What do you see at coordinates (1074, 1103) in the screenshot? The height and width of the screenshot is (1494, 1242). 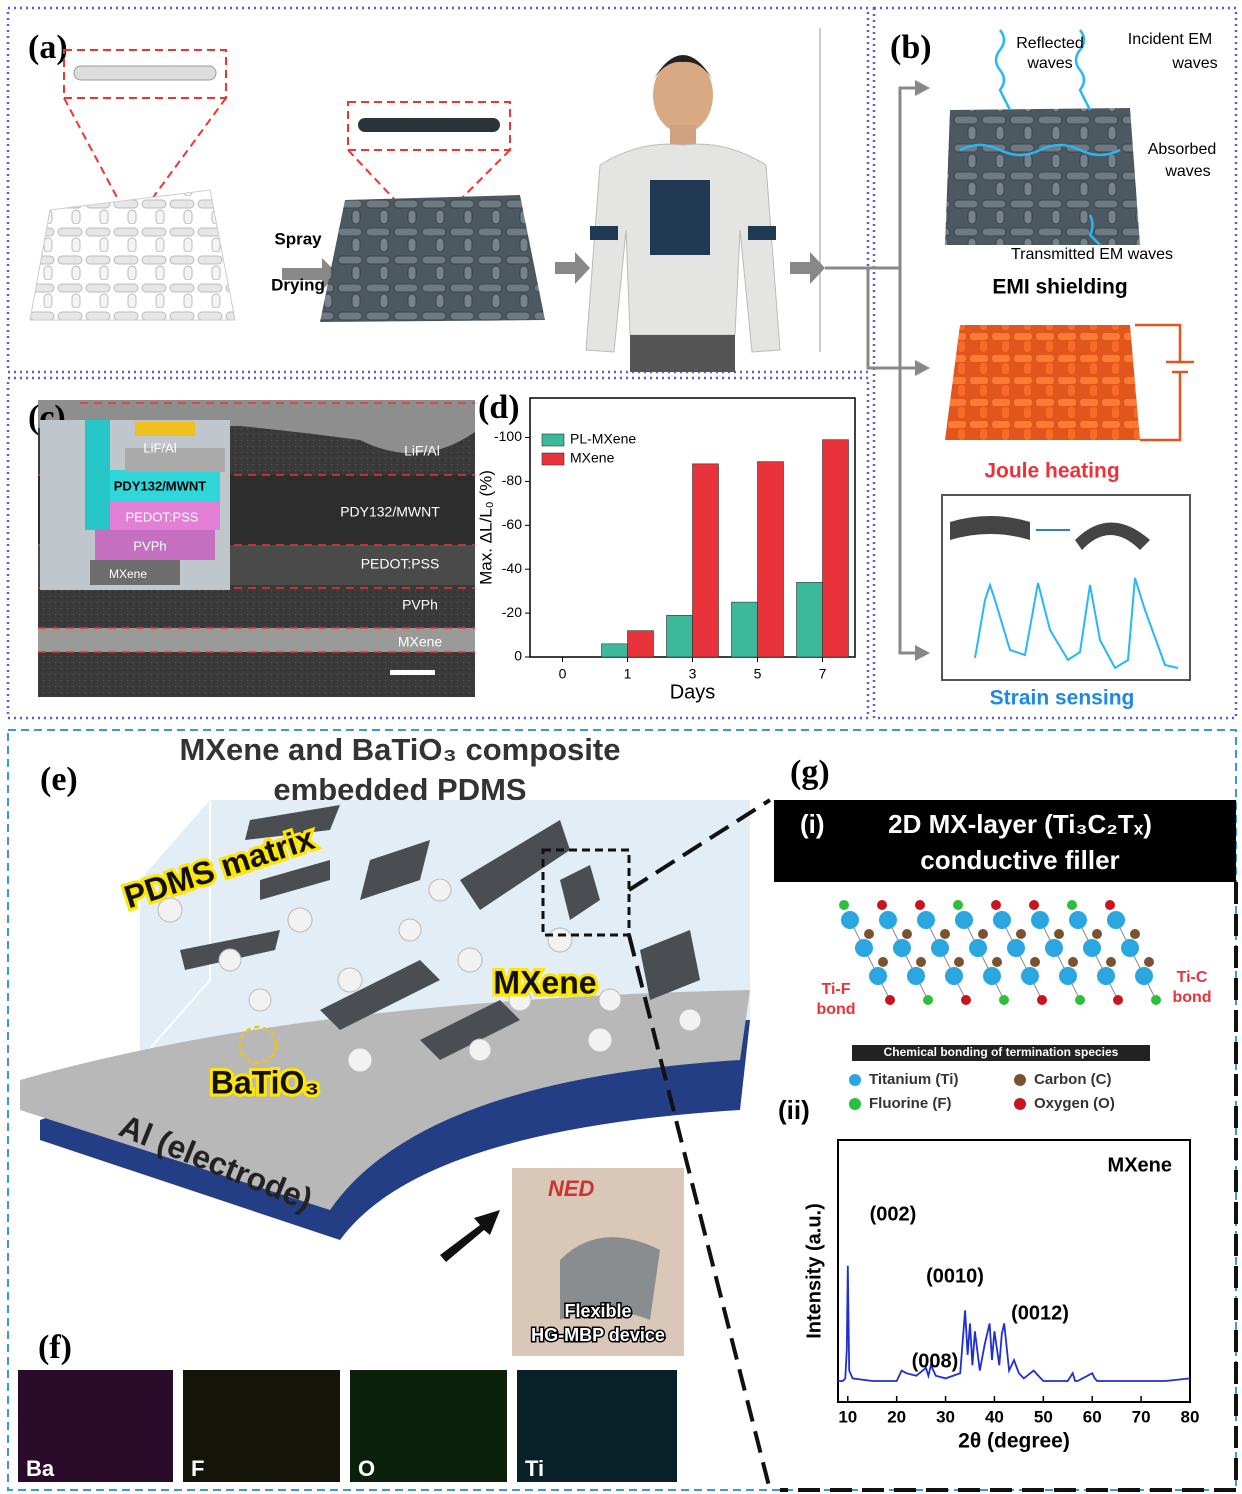 I see `legend-text: Oxygen (O)` at bounding box center [1074, 1103].